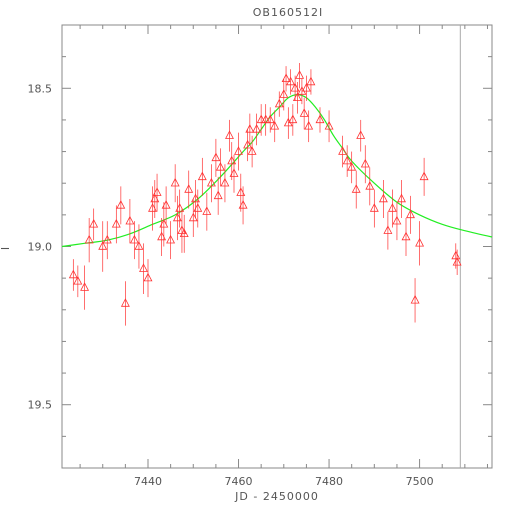 This screenshot has height=510, width=510. I want to click on y-axis-label: I, so click(6, 248).